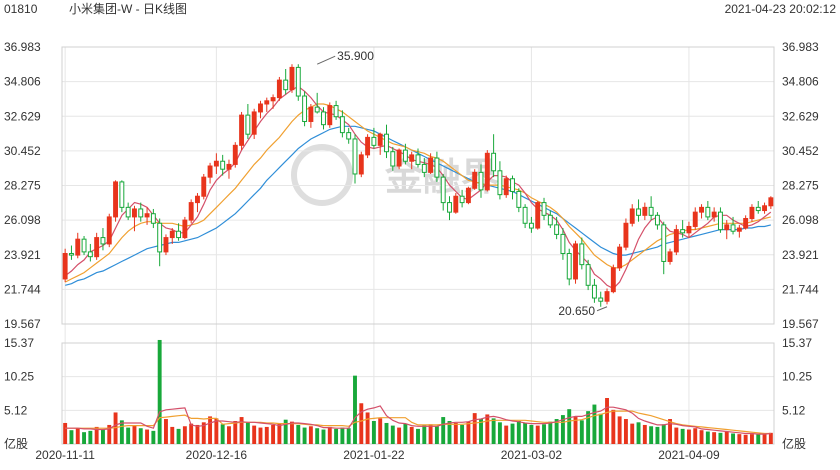  What do you see at coordinates (128, 9) in the screenshot?
I see `chart-title: 小米集团-W - 日K线图` at bounding box center [128, 9].